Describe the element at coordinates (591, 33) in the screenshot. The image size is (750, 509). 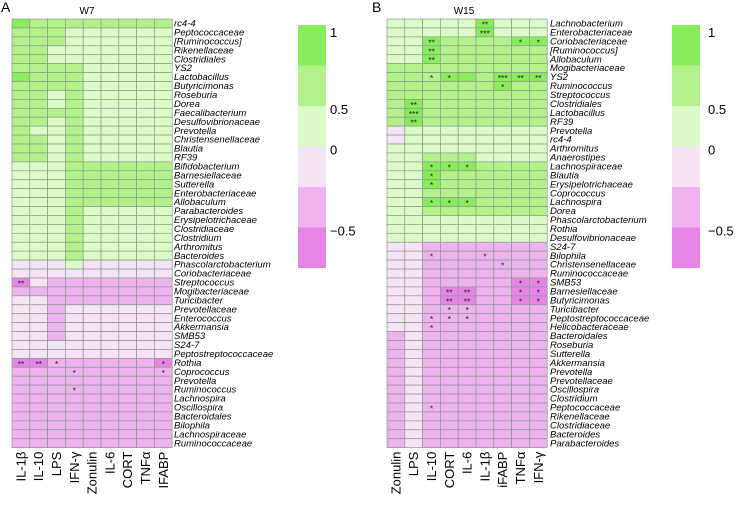
I see `row-label: Enterobacteriaceae` at that location.